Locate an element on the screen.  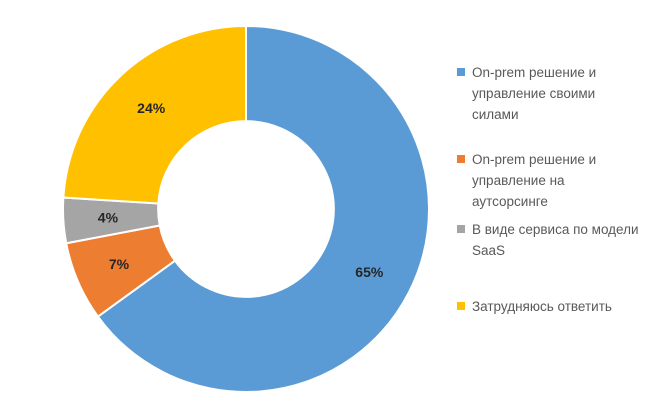
legend-label: В виде сервиса по модели SaaS is located at coordinates (555, 240).